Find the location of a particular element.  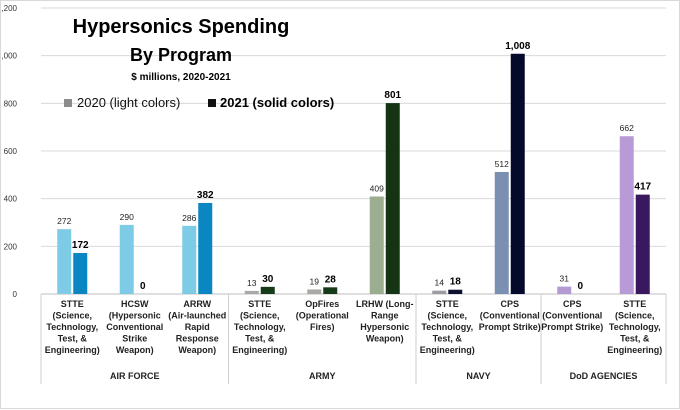

y-tick-label: 1,000 is located at coordinates (9, 56).